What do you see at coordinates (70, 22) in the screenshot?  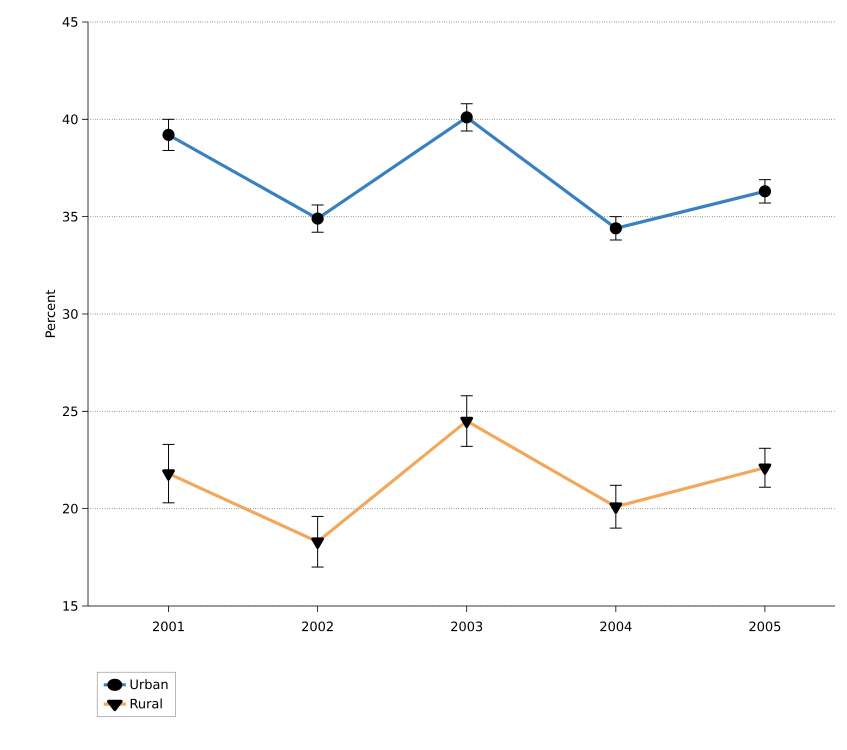 I see `y-tick-label: 45` at bounding box center [70, 22].